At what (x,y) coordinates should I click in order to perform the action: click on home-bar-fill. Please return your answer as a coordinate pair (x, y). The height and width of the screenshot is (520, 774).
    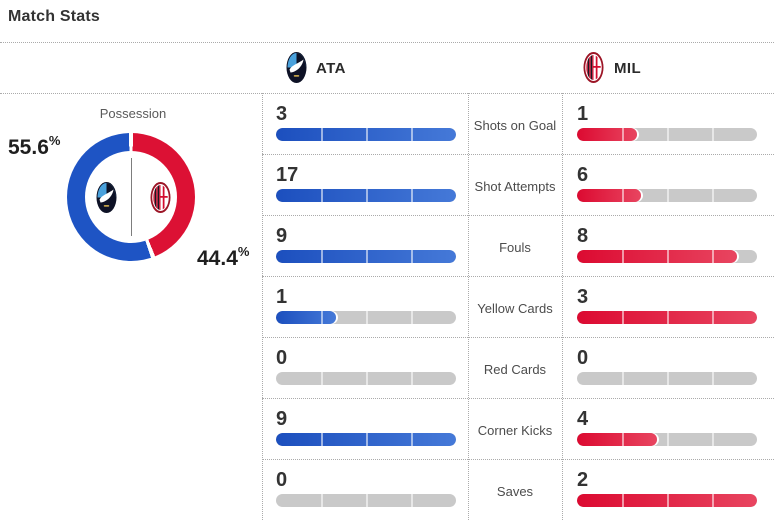
    Looking at the image, I should click on (306, 317).